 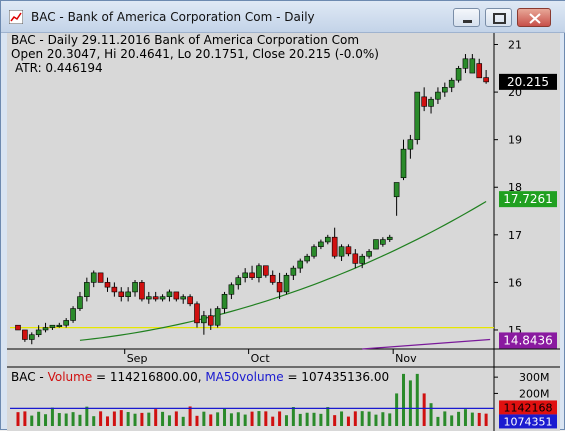 What do you see at coordinates (515, 140) in the screenshot?
I see `y-tick-label: 19` at bounding box center [515, 140].